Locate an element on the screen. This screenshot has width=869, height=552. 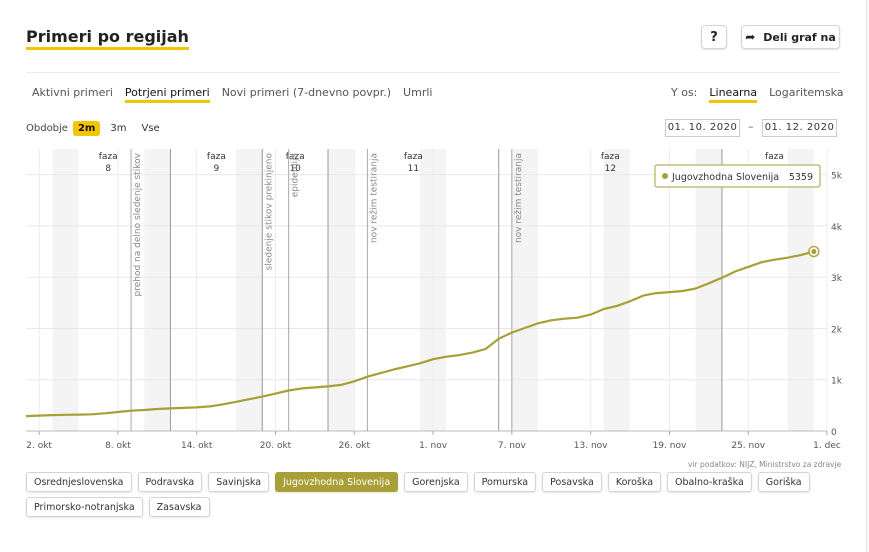
y-tick-label-0: 0 is located at coordinates (834, 433).